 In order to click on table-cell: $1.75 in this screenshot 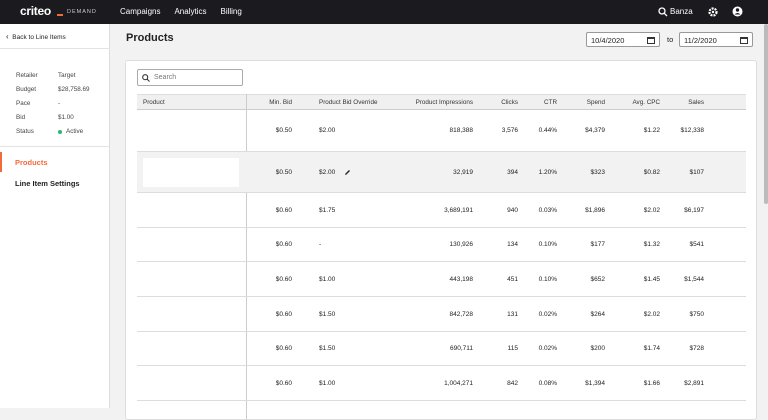, I will do `click(327, 210)`.